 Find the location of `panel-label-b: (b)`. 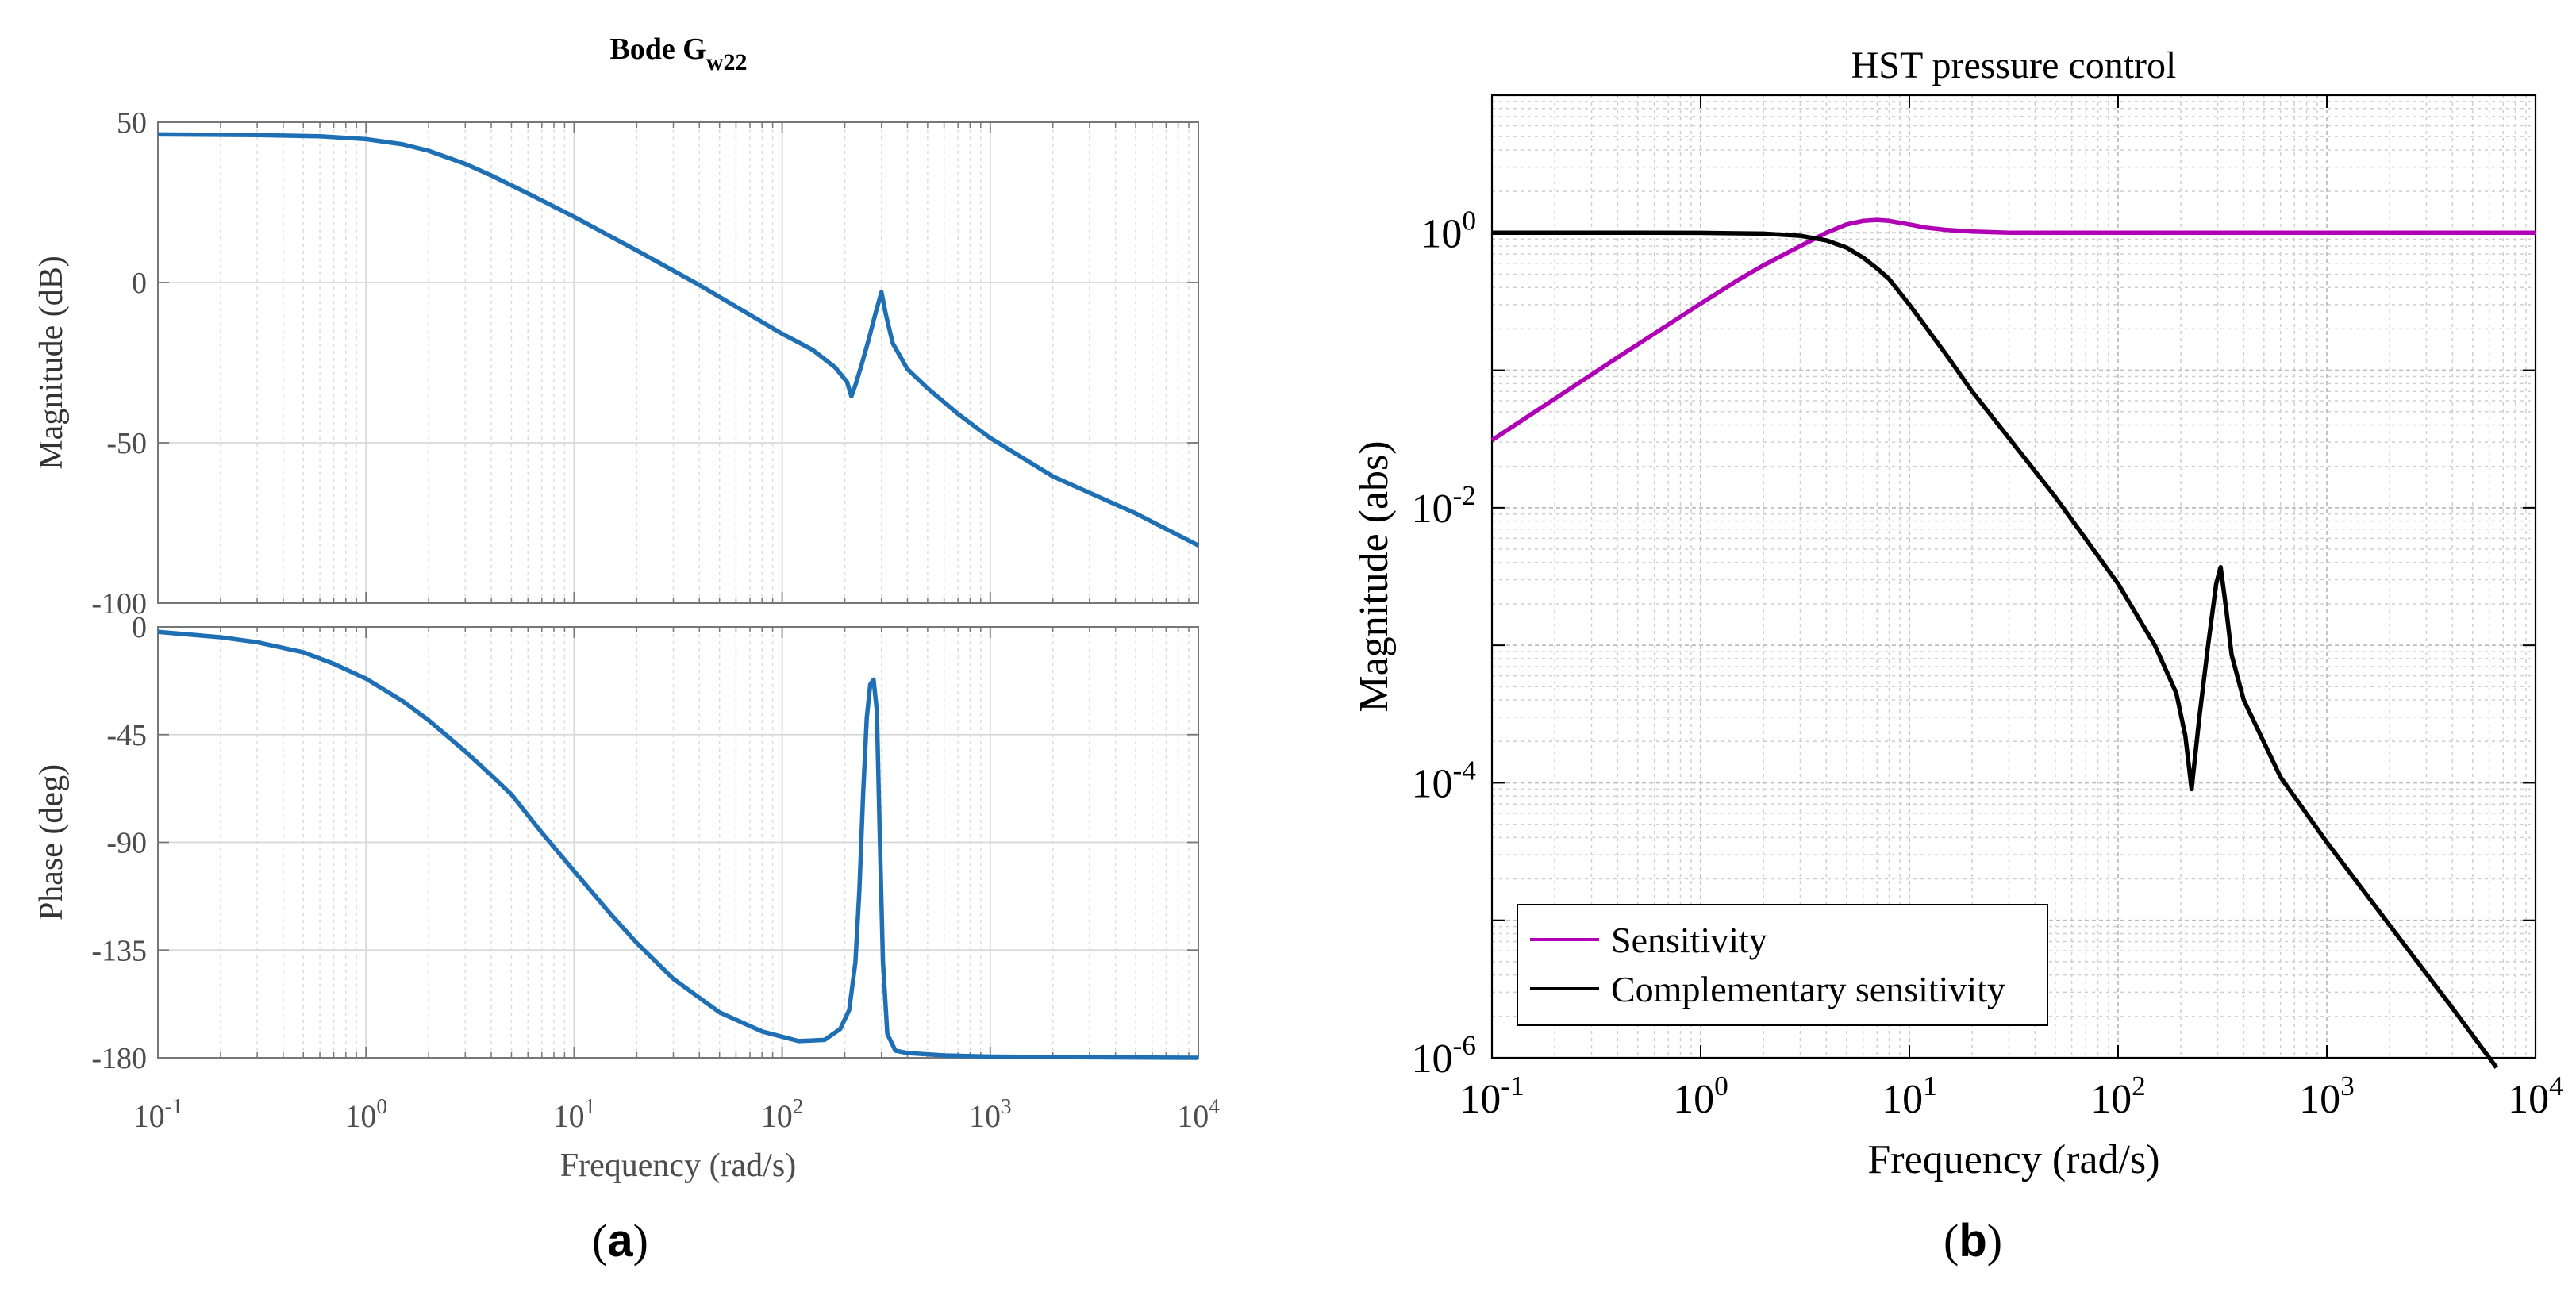

panel-label-b: (b) is located at coordinates (1973, 1241).